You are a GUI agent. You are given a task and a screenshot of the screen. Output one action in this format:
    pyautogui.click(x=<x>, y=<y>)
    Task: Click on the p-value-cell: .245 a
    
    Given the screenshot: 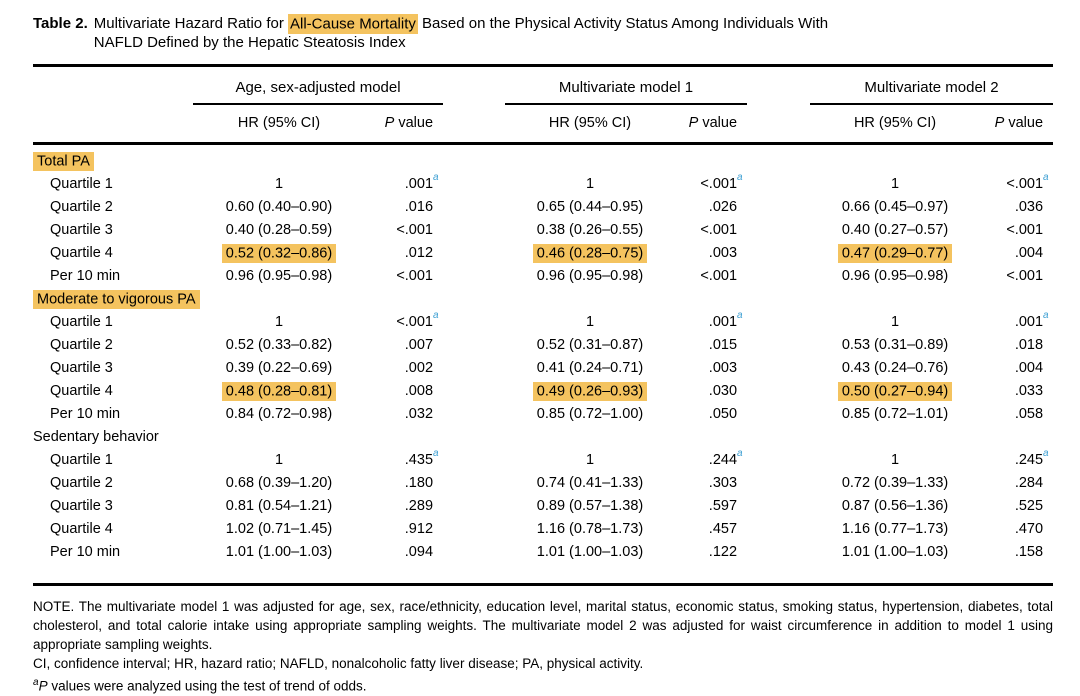 What is the action you would take?
    pyautogui.click(x=1016, y=460)
    